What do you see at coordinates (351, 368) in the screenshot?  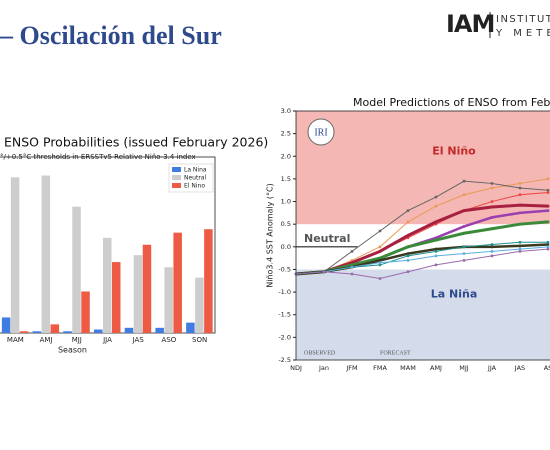 I see `x-tick-label: JFM` at bounding box center [351, 368].